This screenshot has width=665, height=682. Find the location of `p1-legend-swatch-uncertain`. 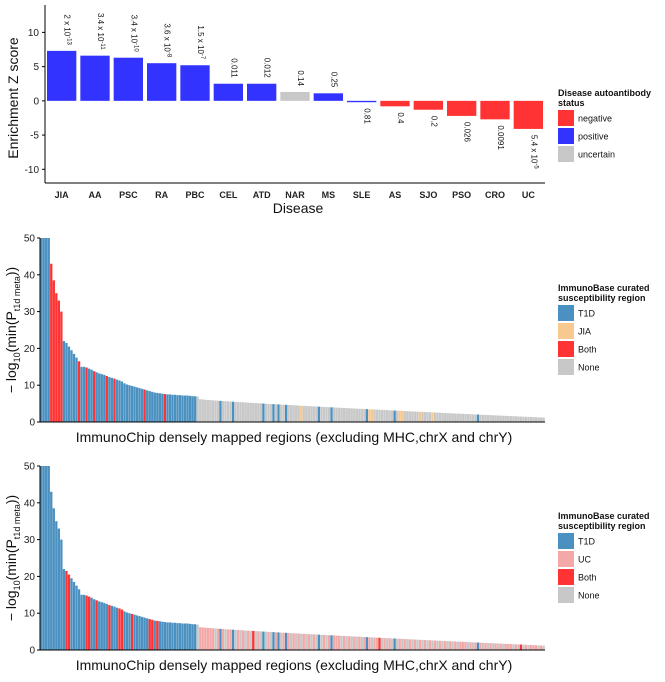

p1-legend-swatch-uncertain is located at coordinates (566, 154).